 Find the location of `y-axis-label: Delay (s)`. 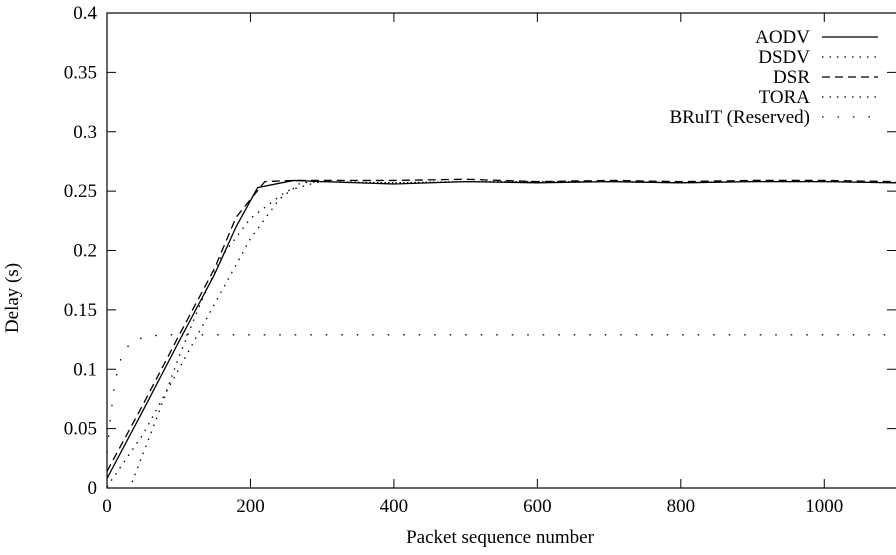

y-axis-label: Delay (s) is located at coordinates (12, 298).